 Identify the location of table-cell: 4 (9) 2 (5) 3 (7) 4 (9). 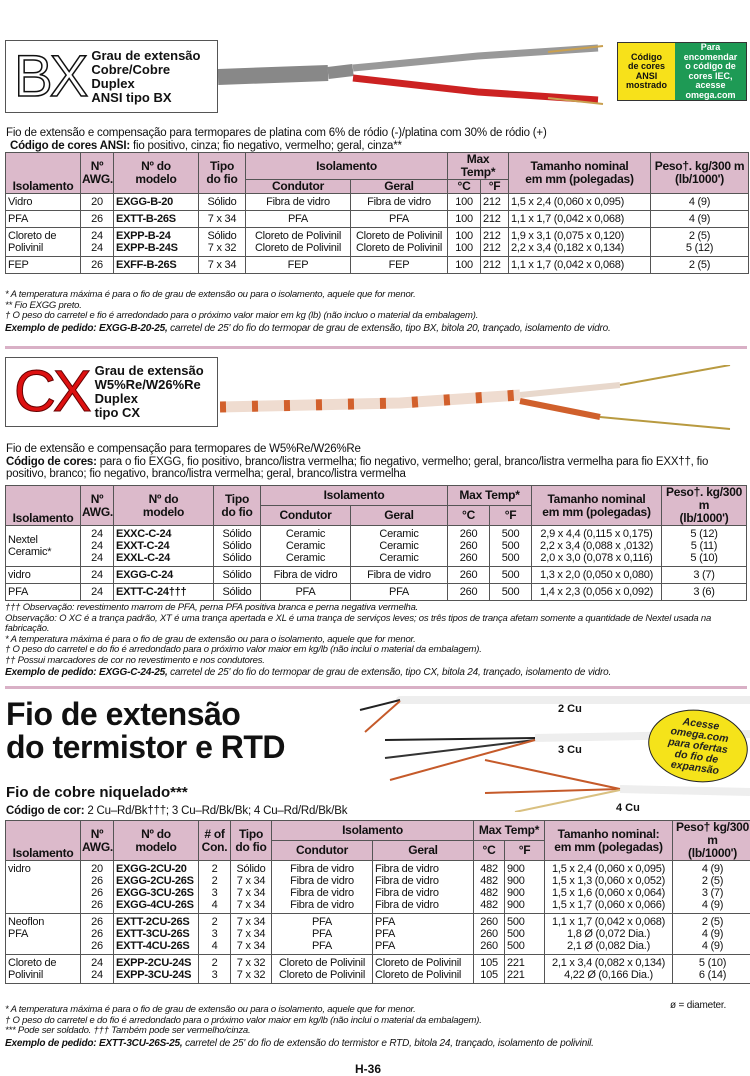
(711, 887).